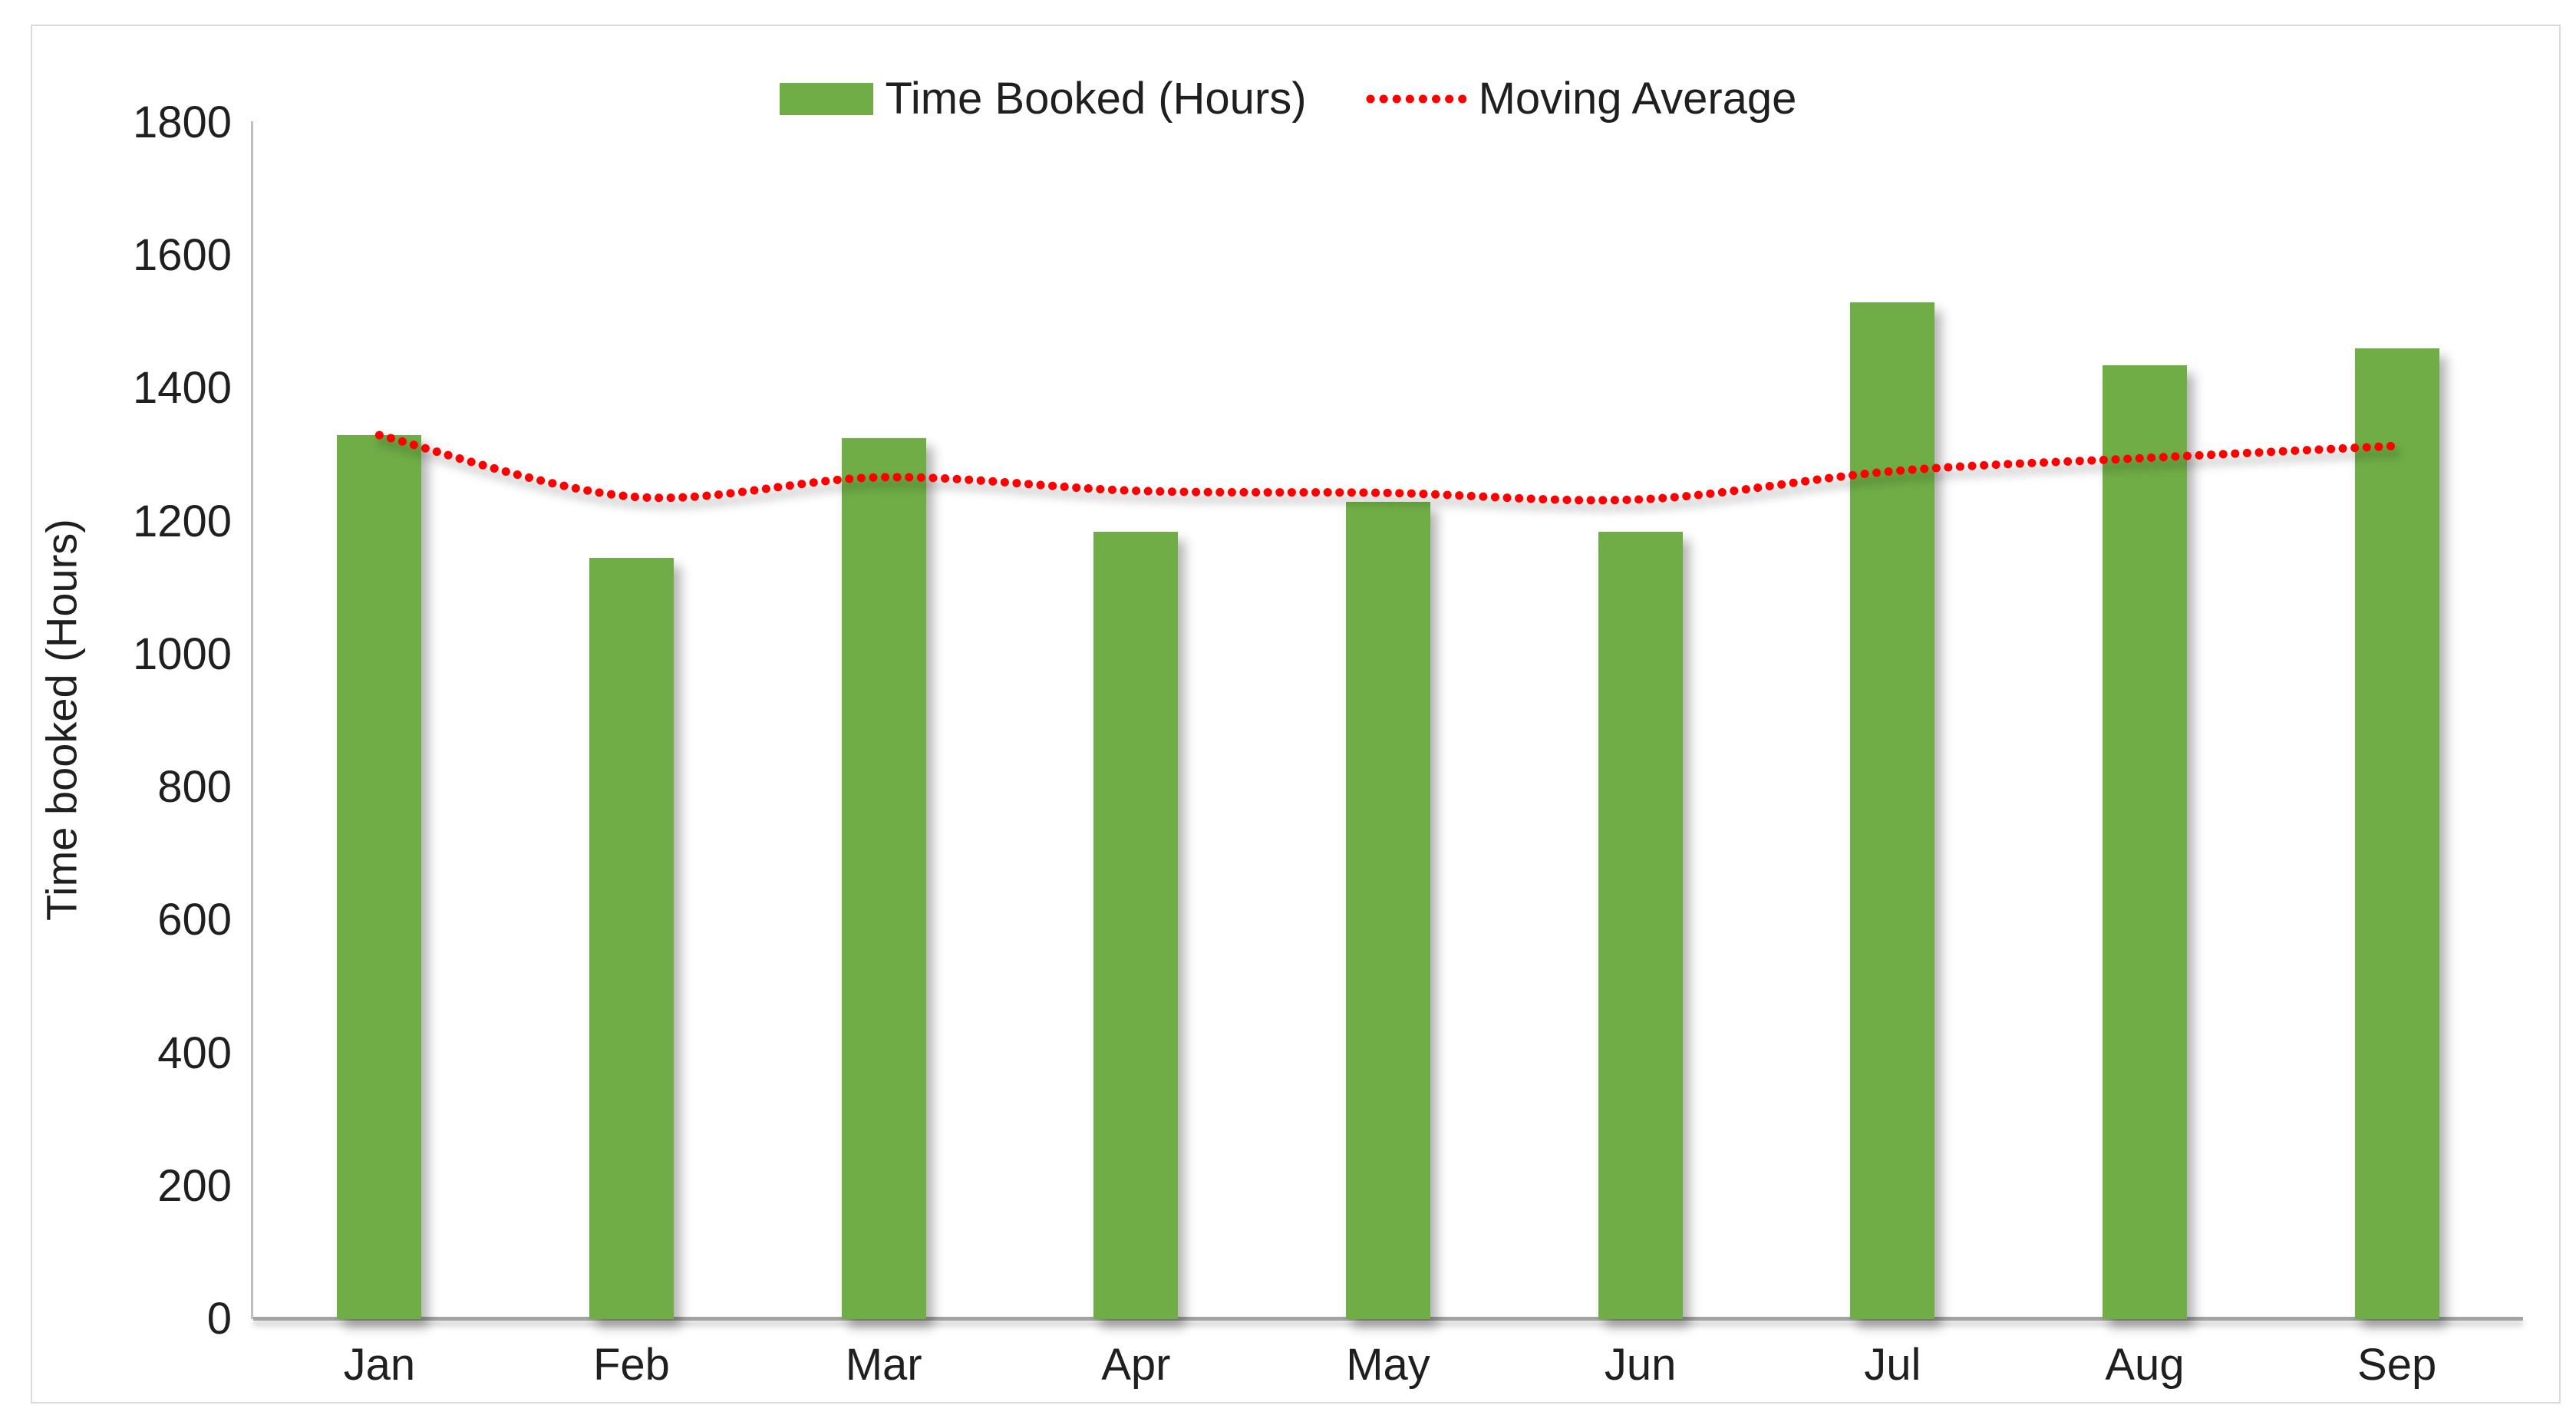 This screenshot has width=2576, height=1425. Describe the element at coordinates (2396, 833) in the screenshot. I see `bar-sep` at that location.